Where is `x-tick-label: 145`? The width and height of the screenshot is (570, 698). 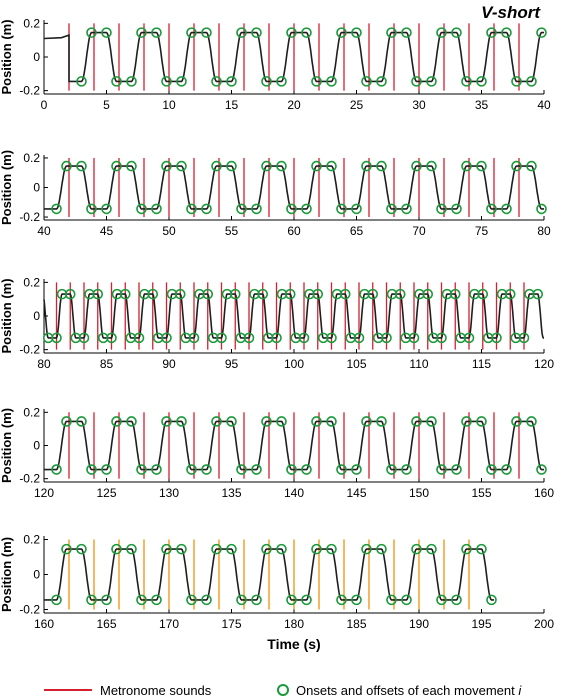 x-tick-label: 145 is located at coordinates (356, 493).